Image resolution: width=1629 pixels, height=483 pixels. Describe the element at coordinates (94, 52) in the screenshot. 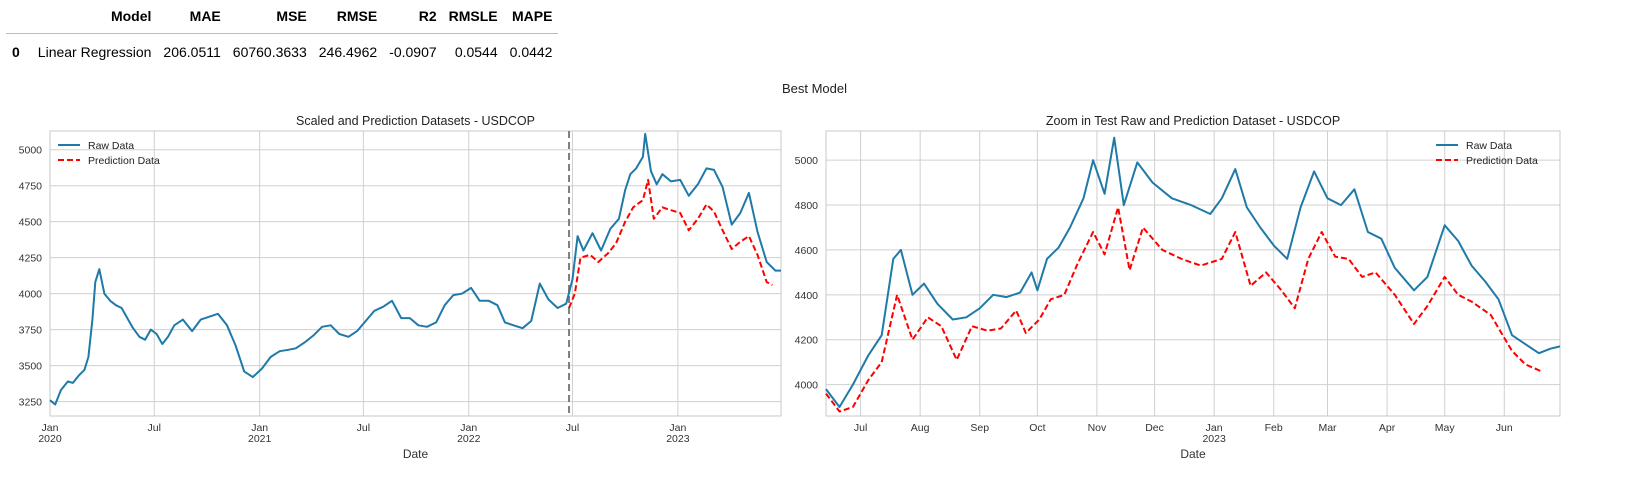

I see `cell-model: Linear Regression` at that location.